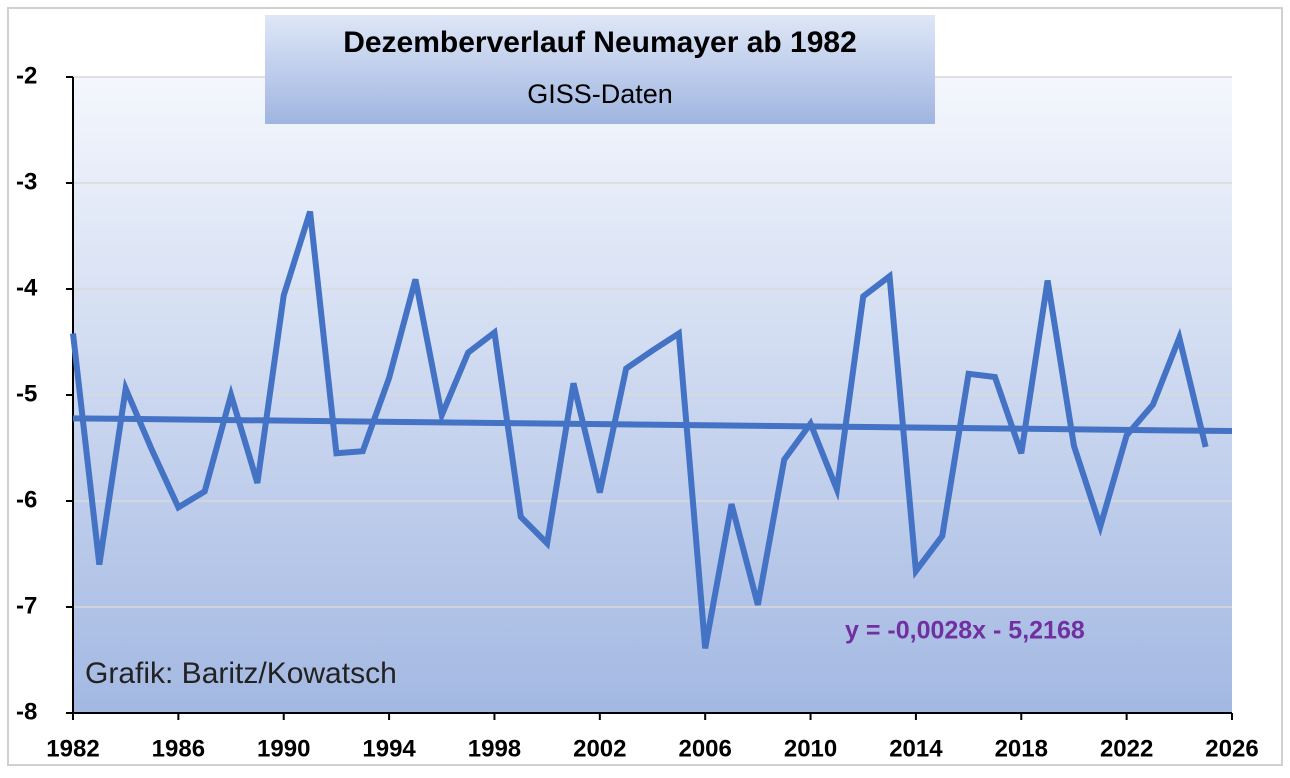 This screenshot has width=1290, height=778. Describe the element at coordinates (1126, 748) in the screenshot. I see `x-tick-label: 2022` at that location.